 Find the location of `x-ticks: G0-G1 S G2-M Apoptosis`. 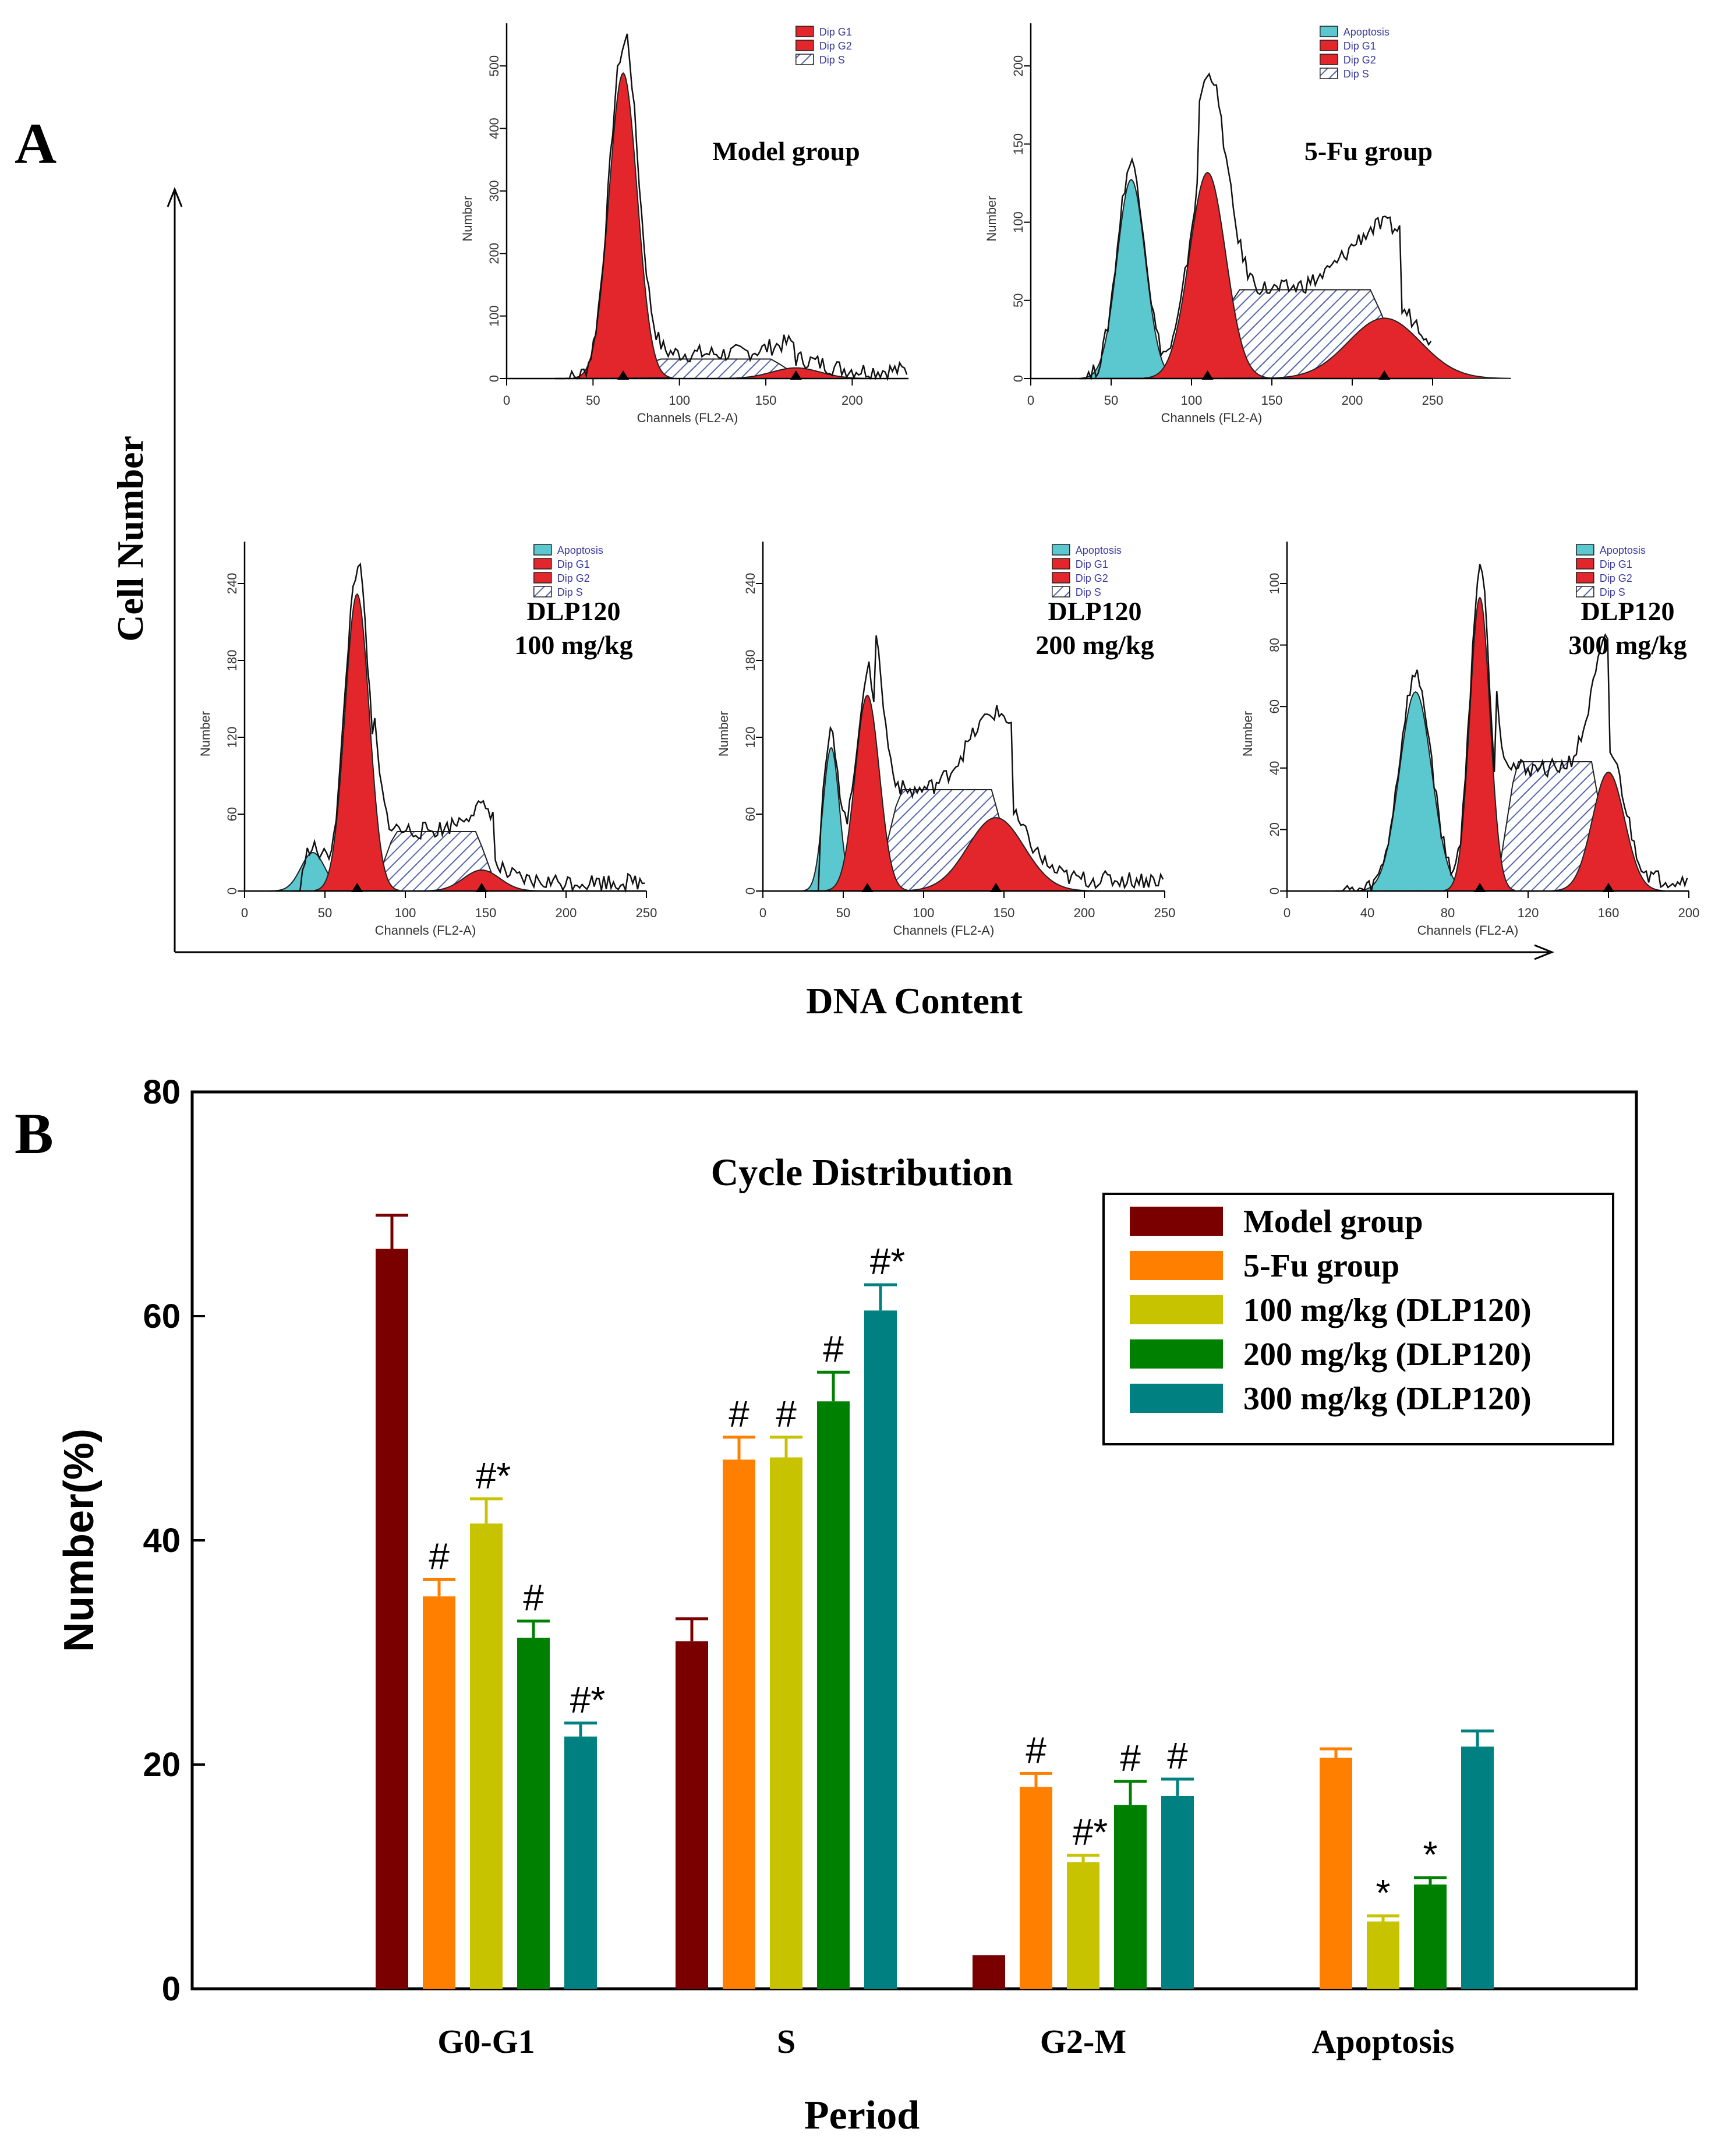

x-ticks: G0-G1 S G2-M Apoptosis is located at coordinates (945, 2018).